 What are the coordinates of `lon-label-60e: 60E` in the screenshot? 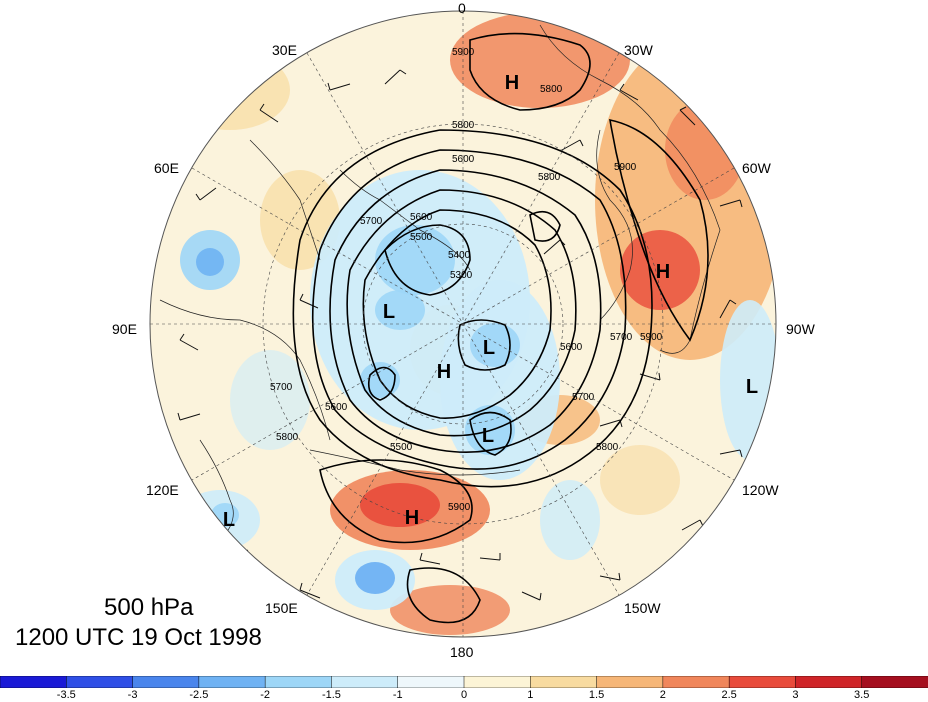 It's located at (166, 168).